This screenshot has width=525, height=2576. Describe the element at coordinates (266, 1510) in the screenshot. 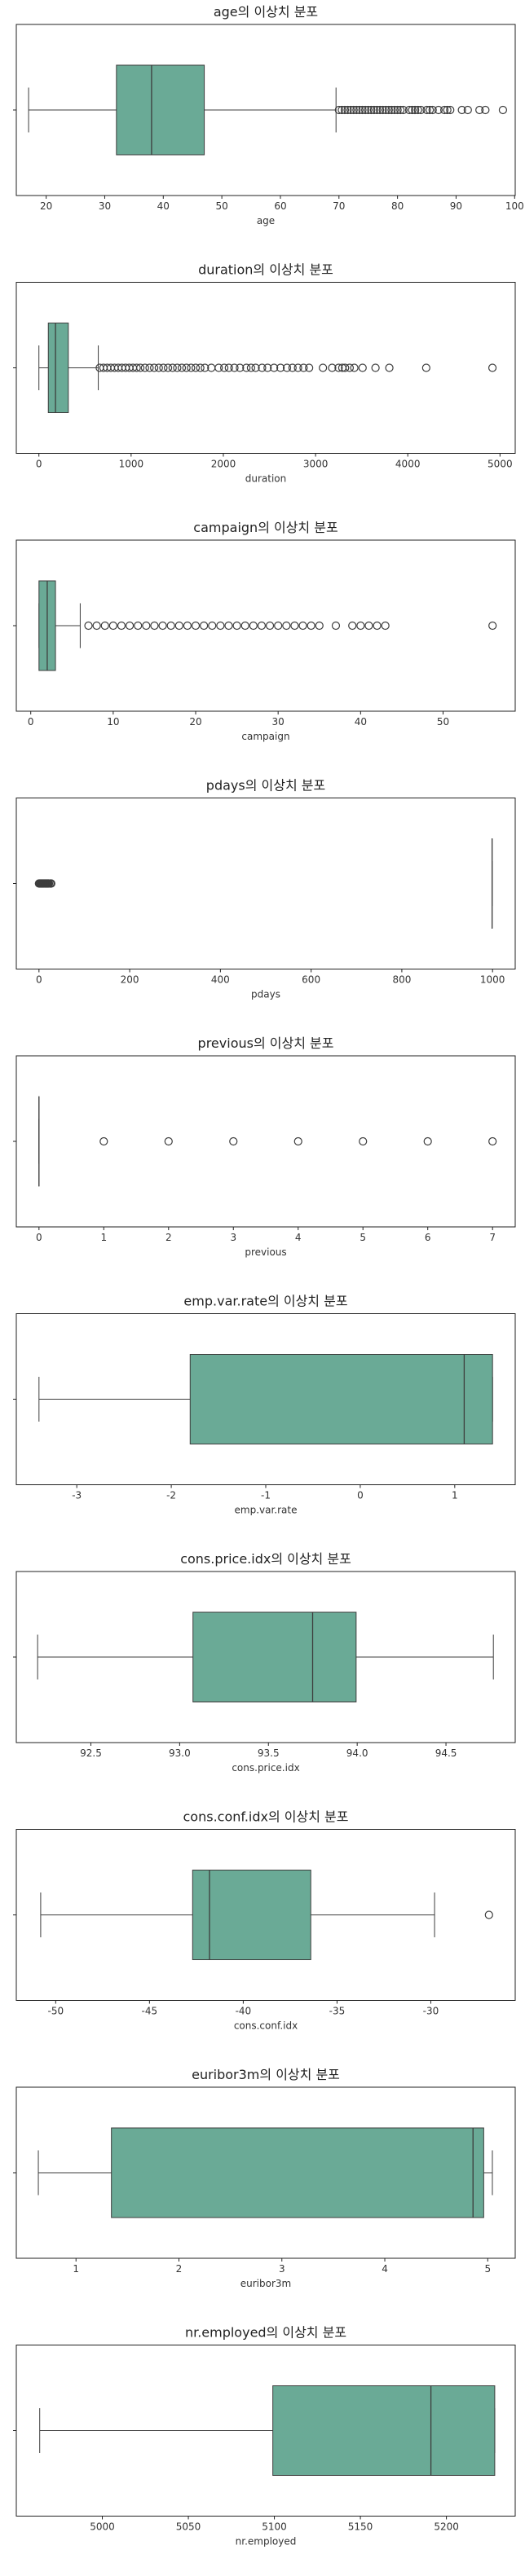

I see `x-axis-label: emp.var.rate` at that location.